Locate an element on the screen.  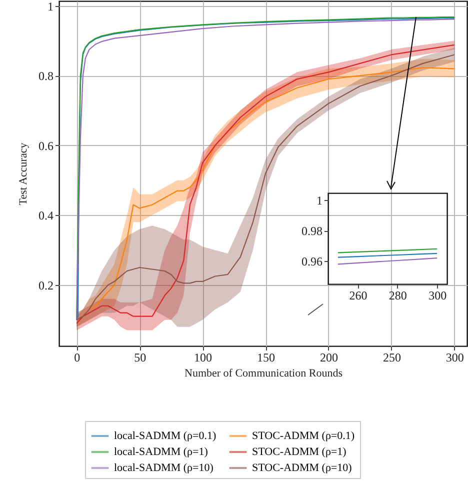
legend-label: local-SADMM (ρ=0.1) is located at coordinates (165, 436).